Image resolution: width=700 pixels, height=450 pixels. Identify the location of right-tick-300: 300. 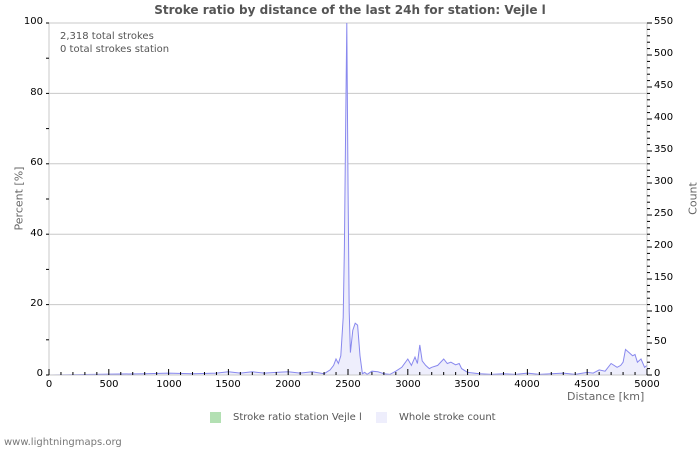
(664, 181).